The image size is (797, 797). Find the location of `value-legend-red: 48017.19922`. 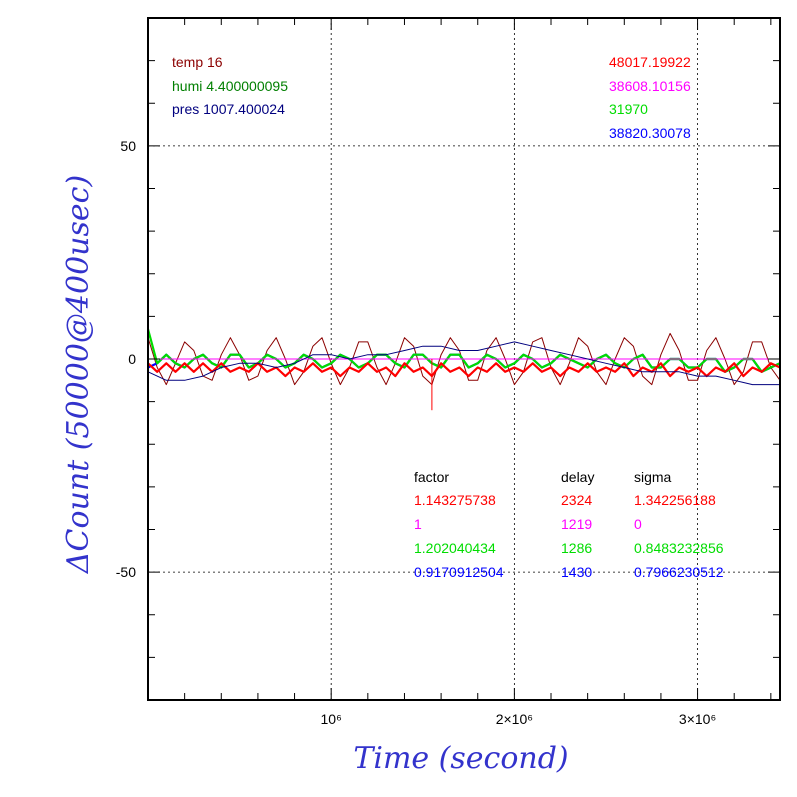

value-legend-red: 48017.19922 is located at coordinates (650, 62).